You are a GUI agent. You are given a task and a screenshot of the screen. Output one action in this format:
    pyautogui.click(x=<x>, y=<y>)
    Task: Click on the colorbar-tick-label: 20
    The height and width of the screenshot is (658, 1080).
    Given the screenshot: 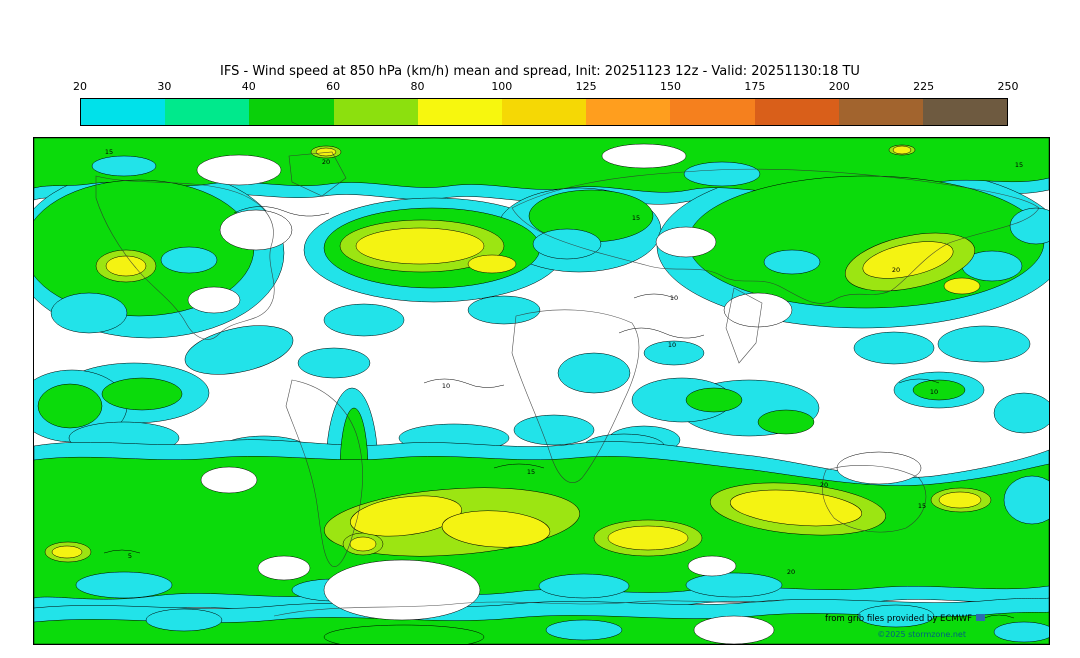 What is the action you would take?
    pyautogui.click(x=80, y=86)
    